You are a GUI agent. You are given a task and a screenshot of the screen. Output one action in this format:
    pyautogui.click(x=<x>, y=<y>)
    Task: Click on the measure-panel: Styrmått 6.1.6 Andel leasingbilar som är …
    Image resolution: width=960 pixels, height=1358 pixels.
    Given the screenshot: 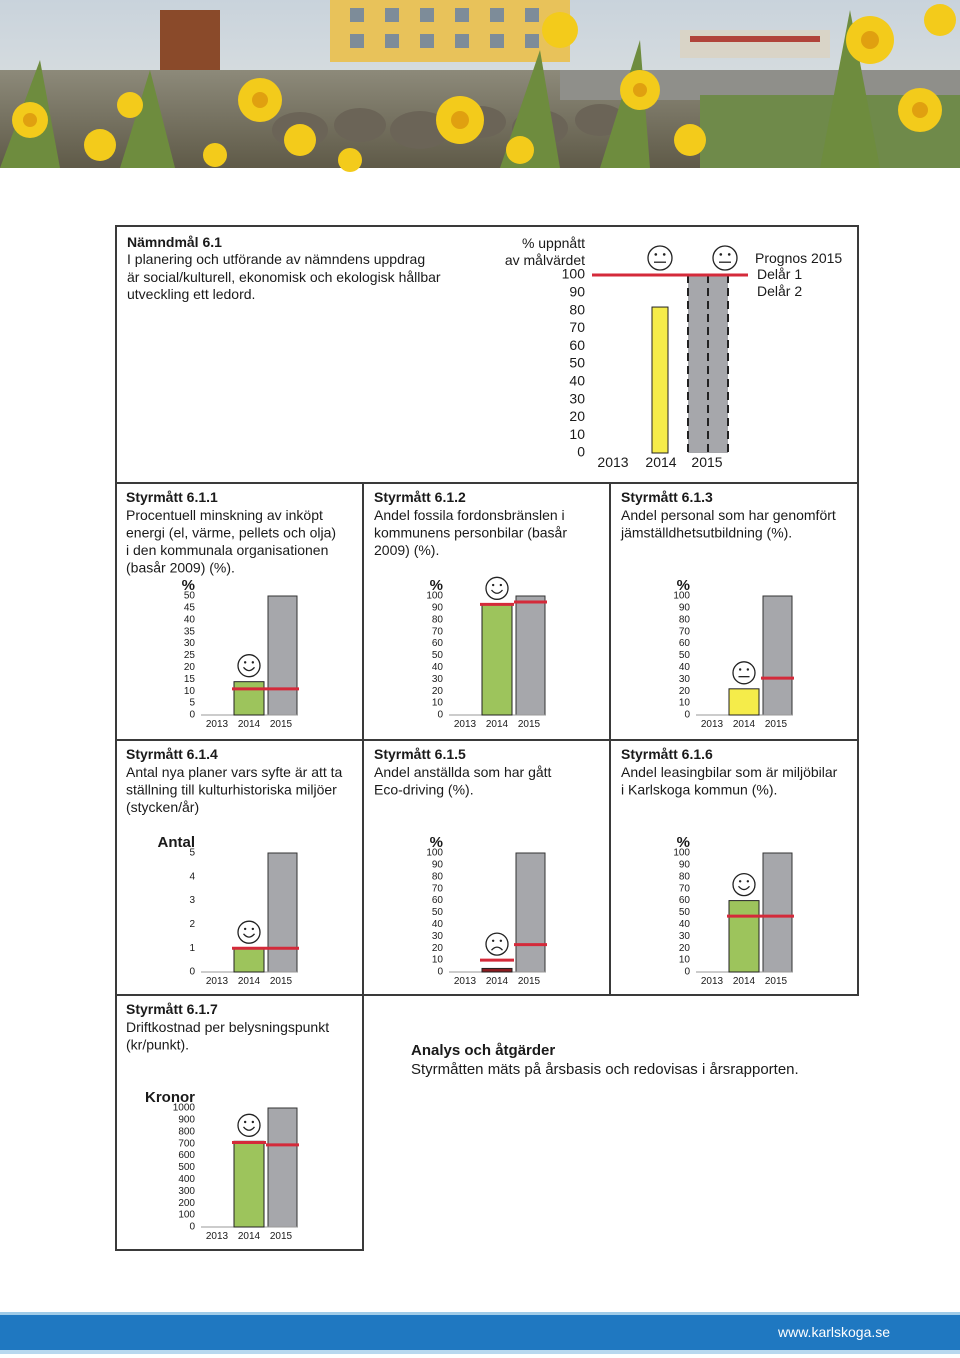 What is the action you would take?
    pyautogui.click(x=729, y=866)
    